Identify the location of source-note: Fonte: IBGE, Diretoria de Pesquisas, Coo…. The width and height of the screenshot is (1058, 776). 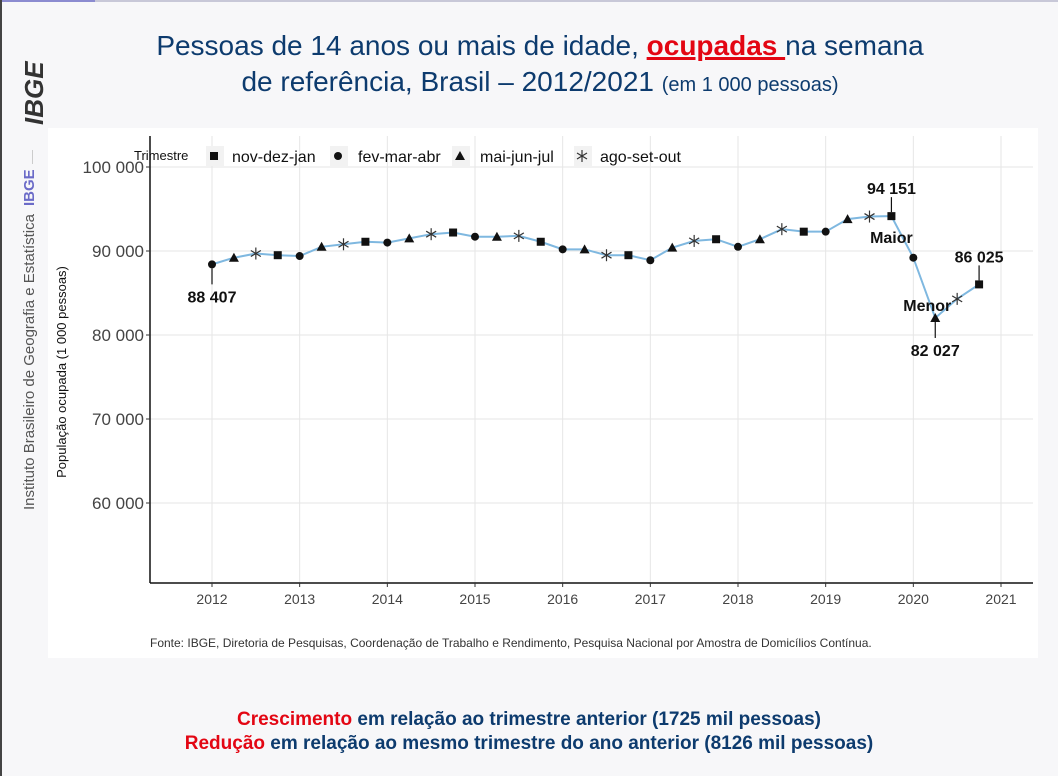
(511, 643).